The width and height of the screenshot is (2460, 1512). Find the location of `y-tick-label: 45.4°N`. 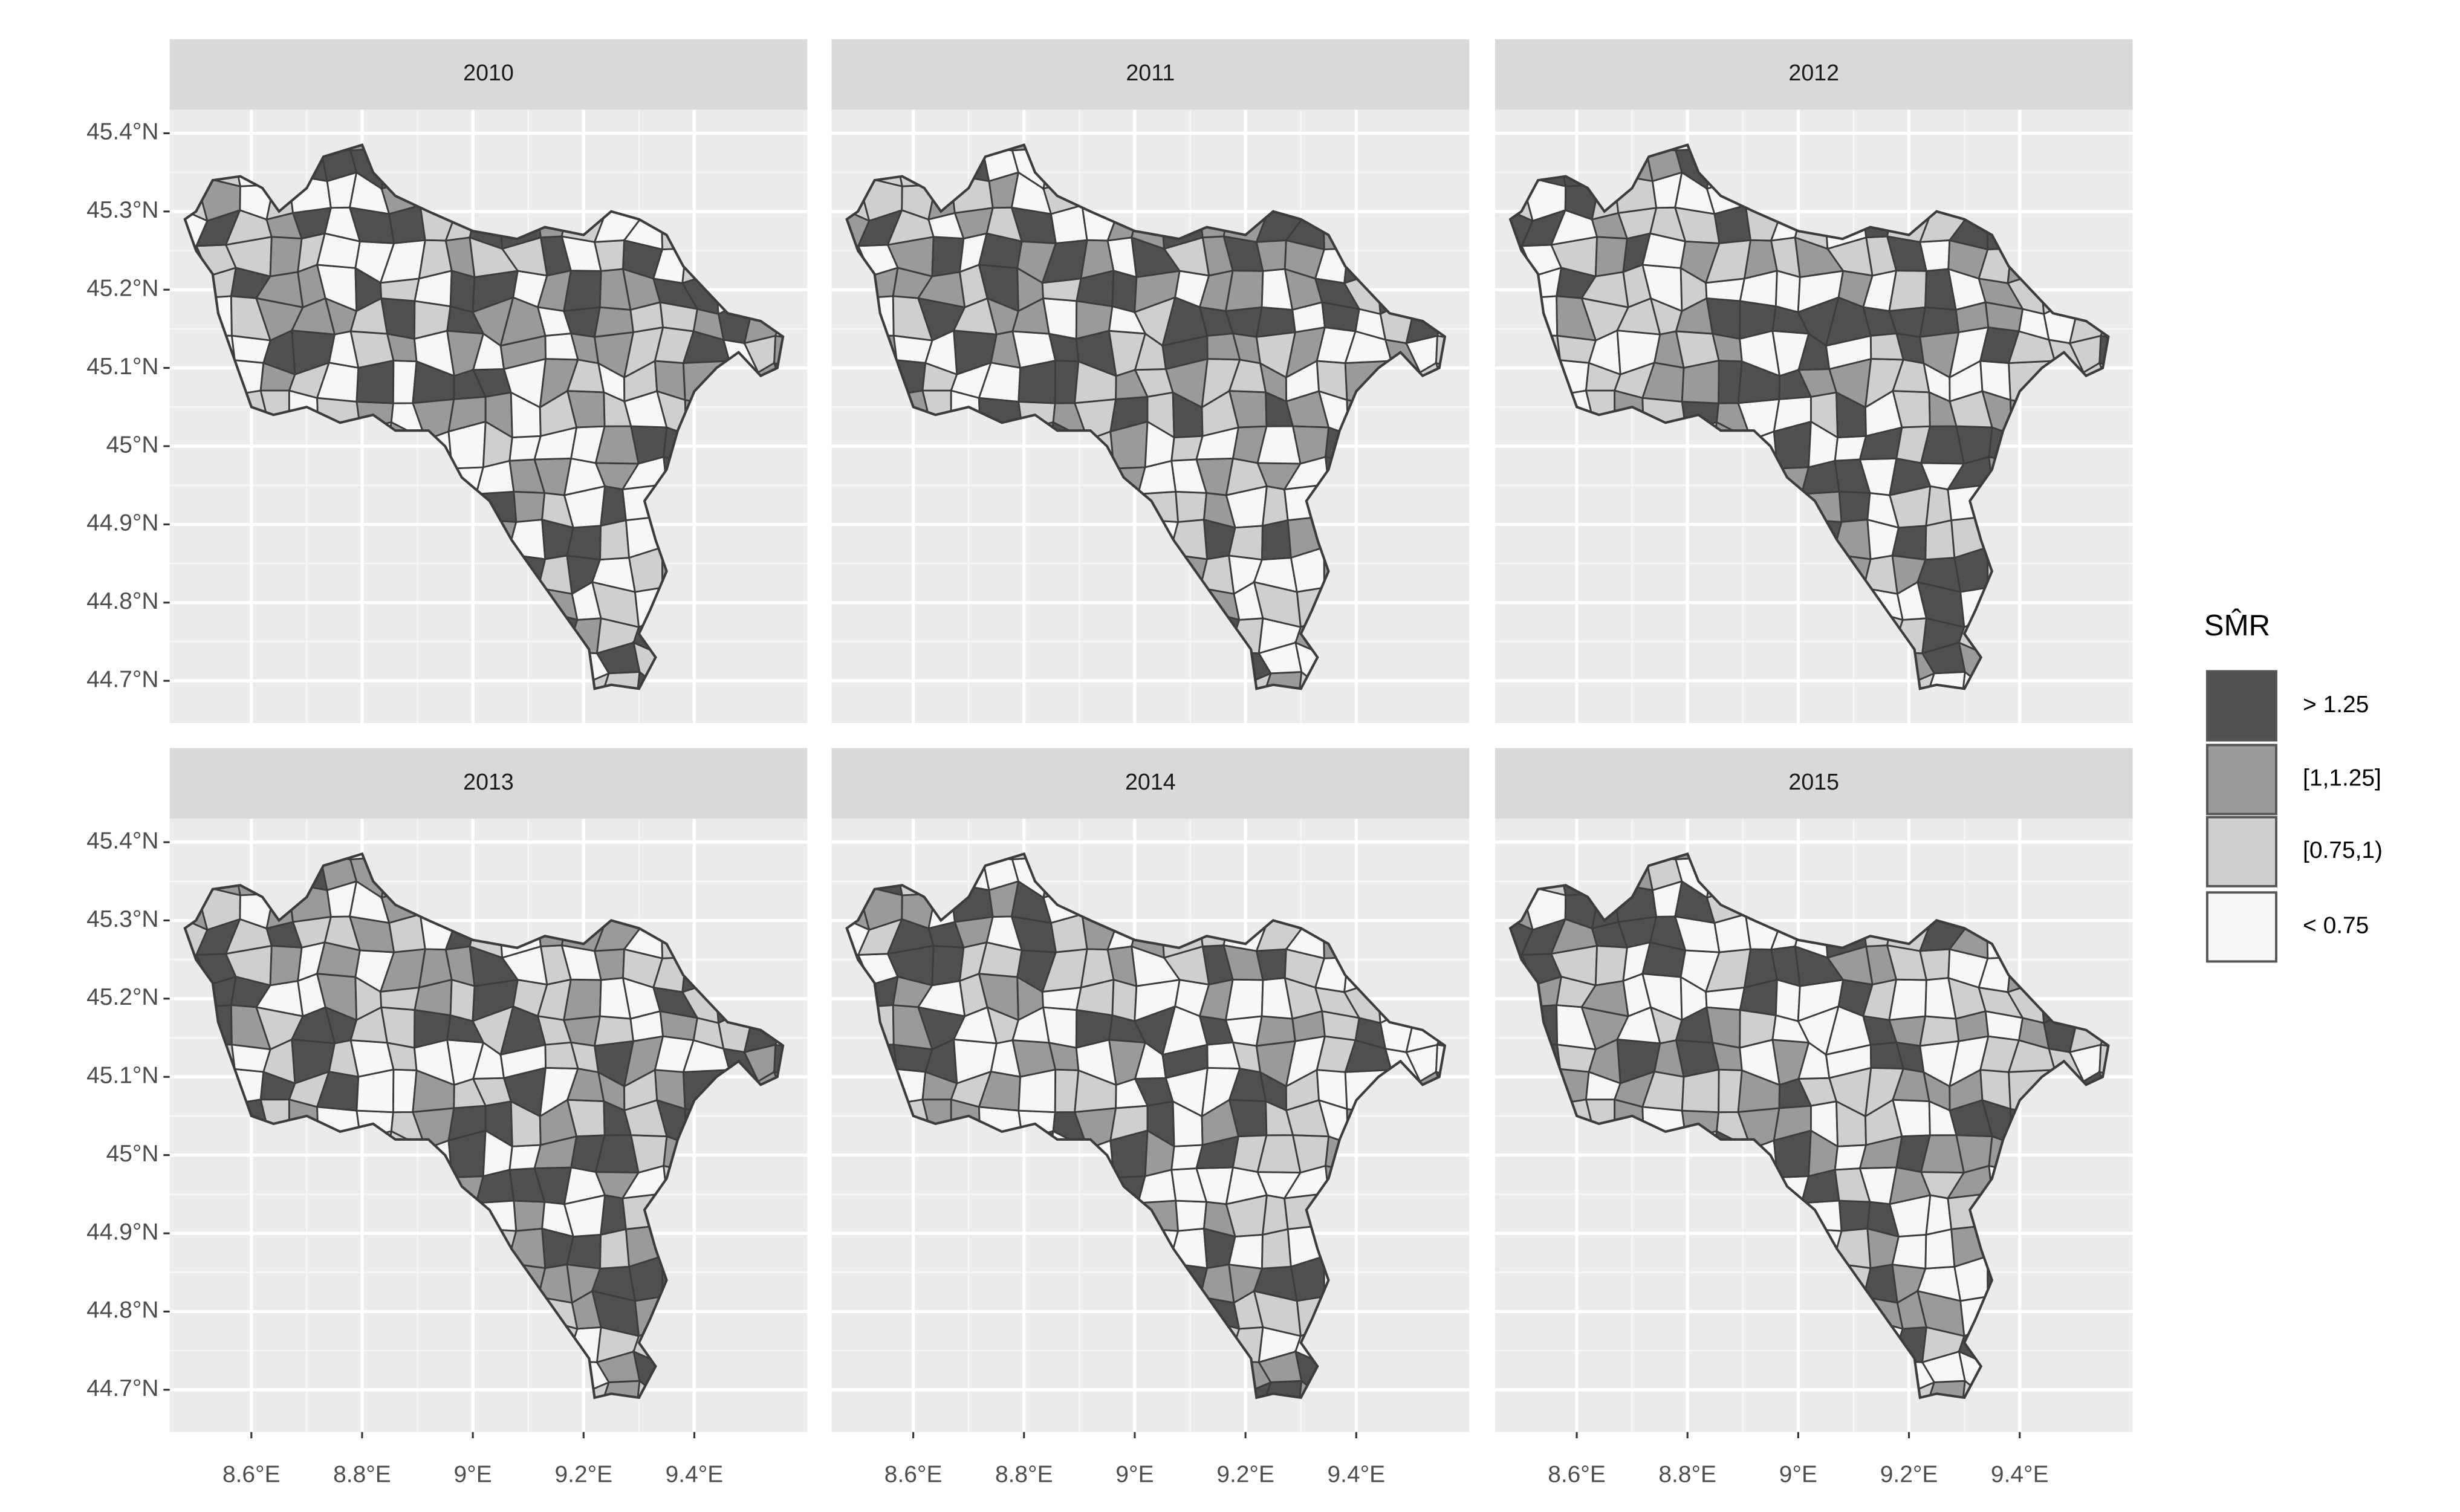

y-tick-label: 45.4°N is located at coordinates (122, 841).